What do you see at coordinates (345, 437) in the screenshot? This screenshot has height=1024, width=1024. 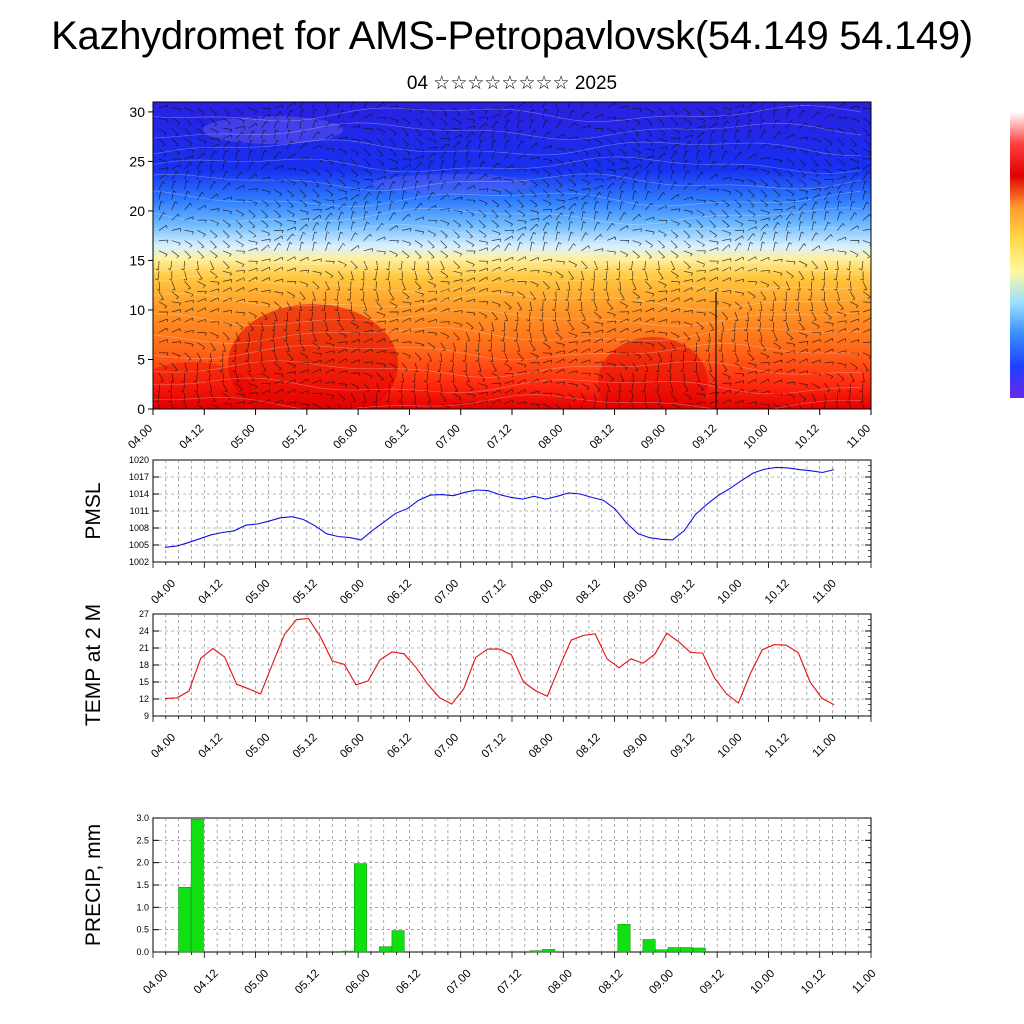 I see `cross-section-xtick-label-4: 06.00` at bounding box center [345, 437].